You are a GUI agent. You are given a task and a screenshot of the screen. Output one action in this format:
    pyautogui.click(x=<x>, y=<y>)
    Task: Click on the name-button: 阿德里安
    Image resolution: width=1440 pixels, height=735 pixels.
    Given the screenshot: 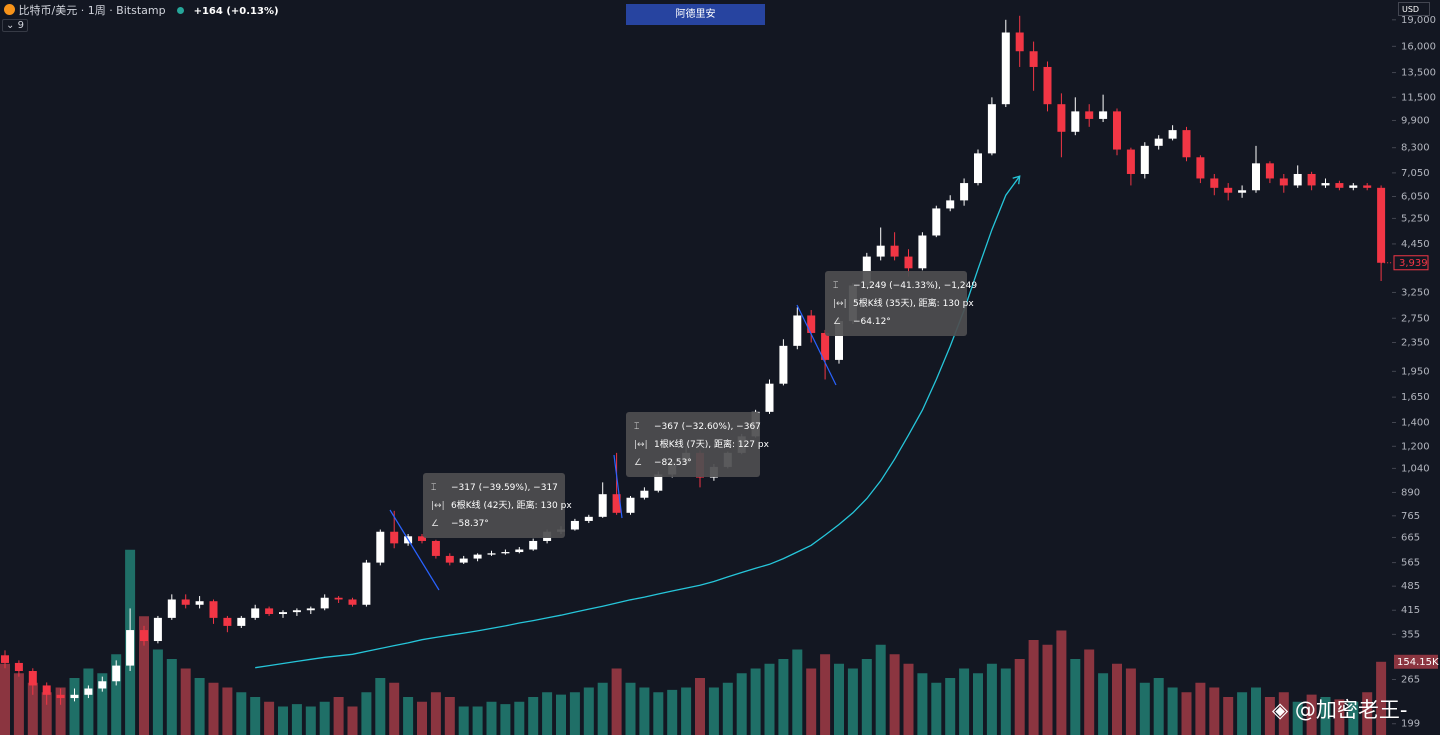 What is the action you would take?
    pyautogui.click(x=695, y=14)
    